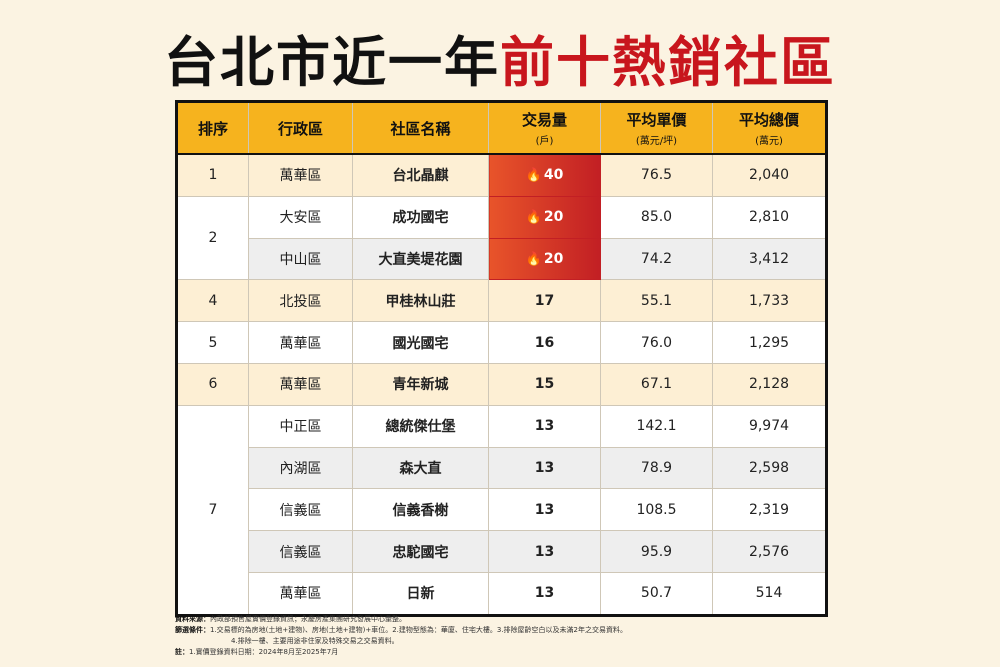 This screenshot has width=1000, height=667. I want to click on table-row: 信義區 忠駝國宅 13 95.9 2,576, so click(502, 551).